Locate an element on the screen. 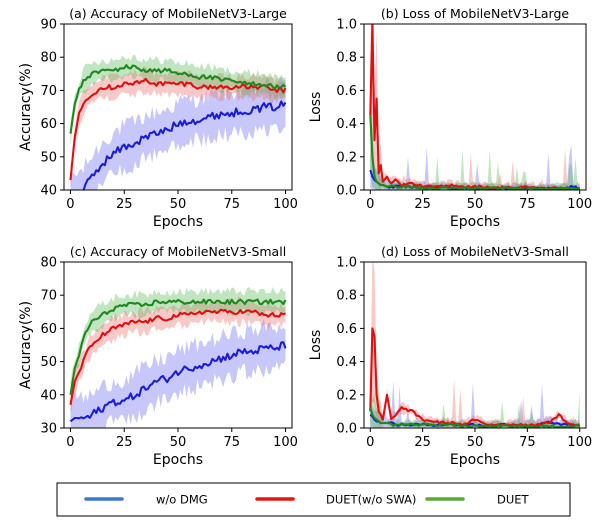 Image resolution: width=596 pixels, height=521 pixels. chart-title: (b) Loss of MobileNetV3-Large is located at coordinates (475, 13).